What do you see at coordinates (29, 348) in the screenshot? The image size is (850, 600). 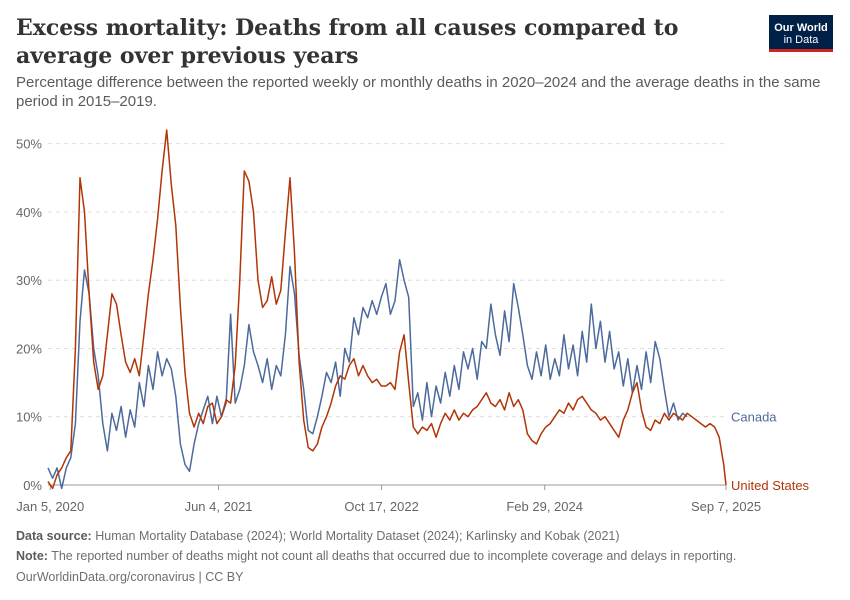 I see `y-tick-label: 20%` at bounding box center [29, 348].